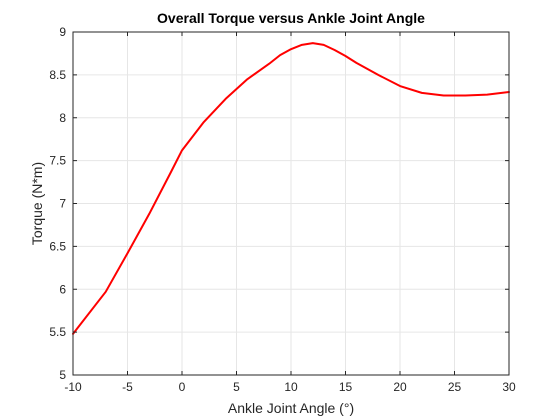 Image resolution: width=560 pixels, height=420 pixels. I want to click on y-tick-label: 9, so click(62, 32).